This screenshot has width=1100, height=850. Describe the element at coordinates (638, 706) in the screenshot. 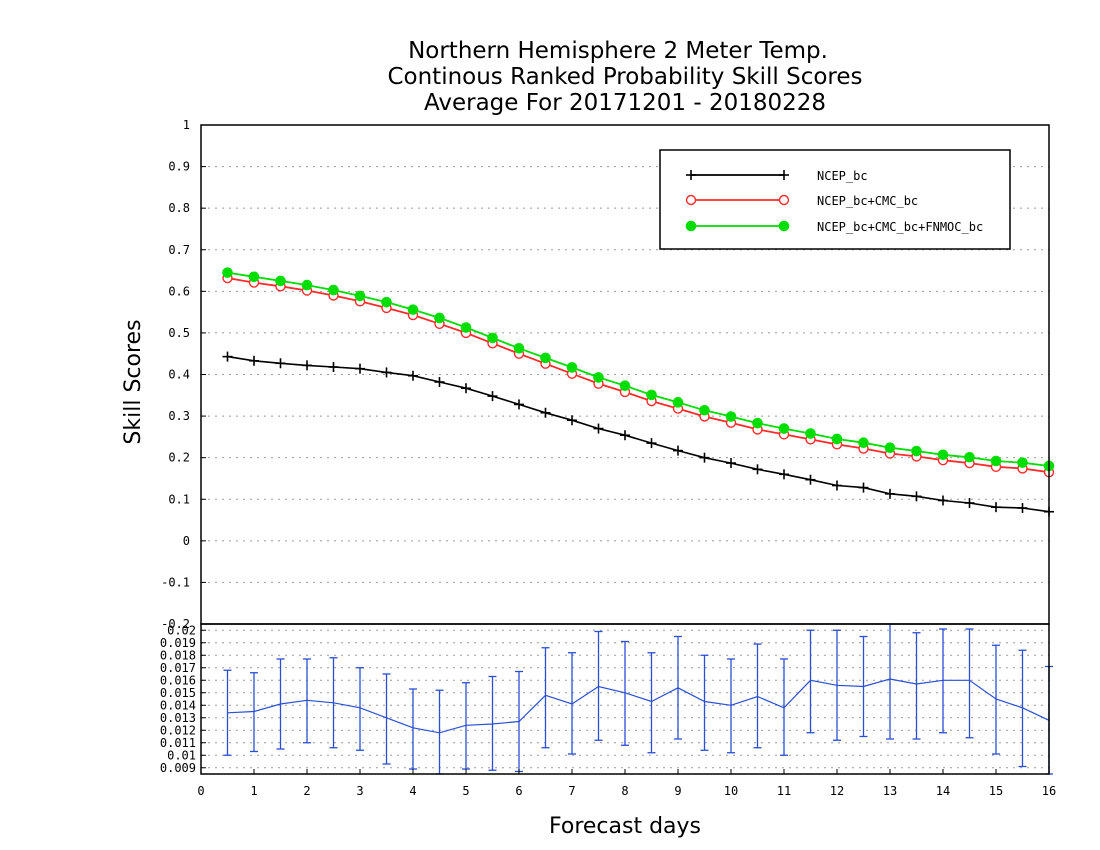

I see `difference-line` at that location.